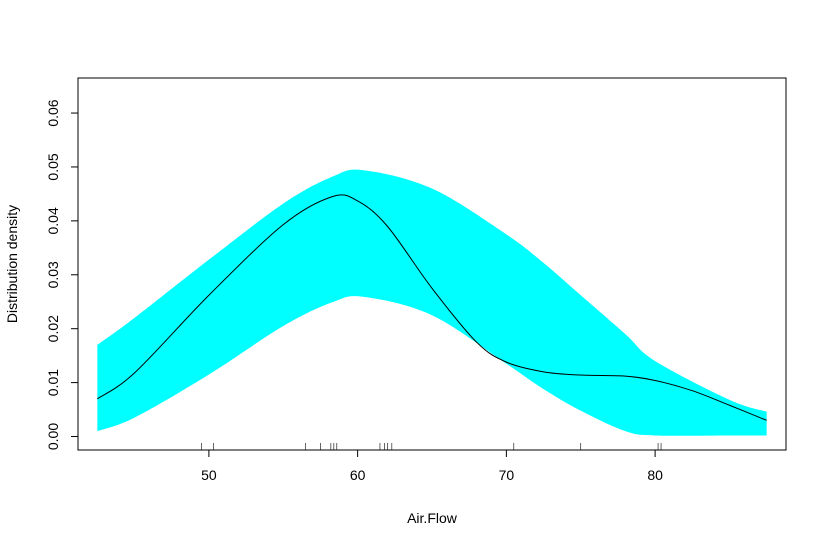 The height and width of the screenshot is (548, 826). What do you see at coordinates (12, 264) in the screenshot?
I see `y-axis-label: Distribution density` at bounding box center [12, 264].